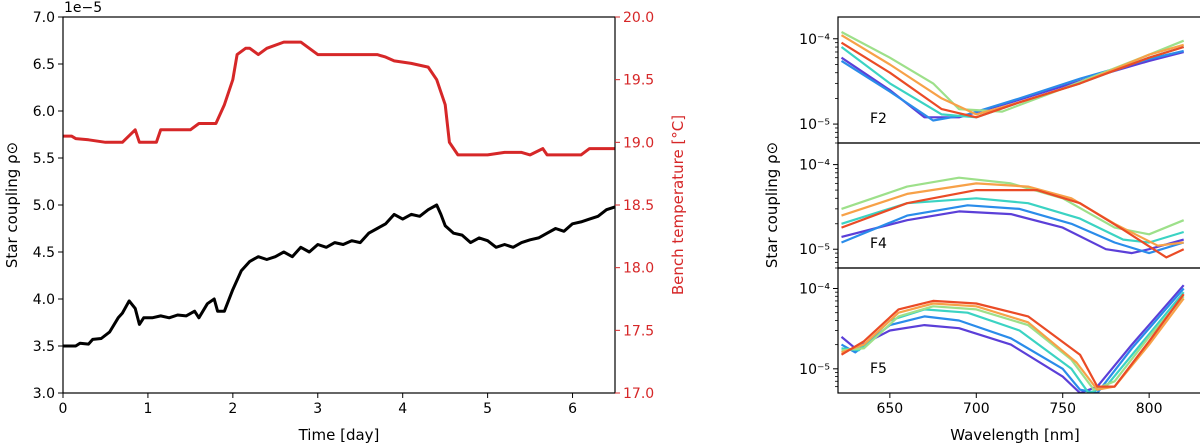  I want to click on x-tick-label: 5, so click(487, 409).